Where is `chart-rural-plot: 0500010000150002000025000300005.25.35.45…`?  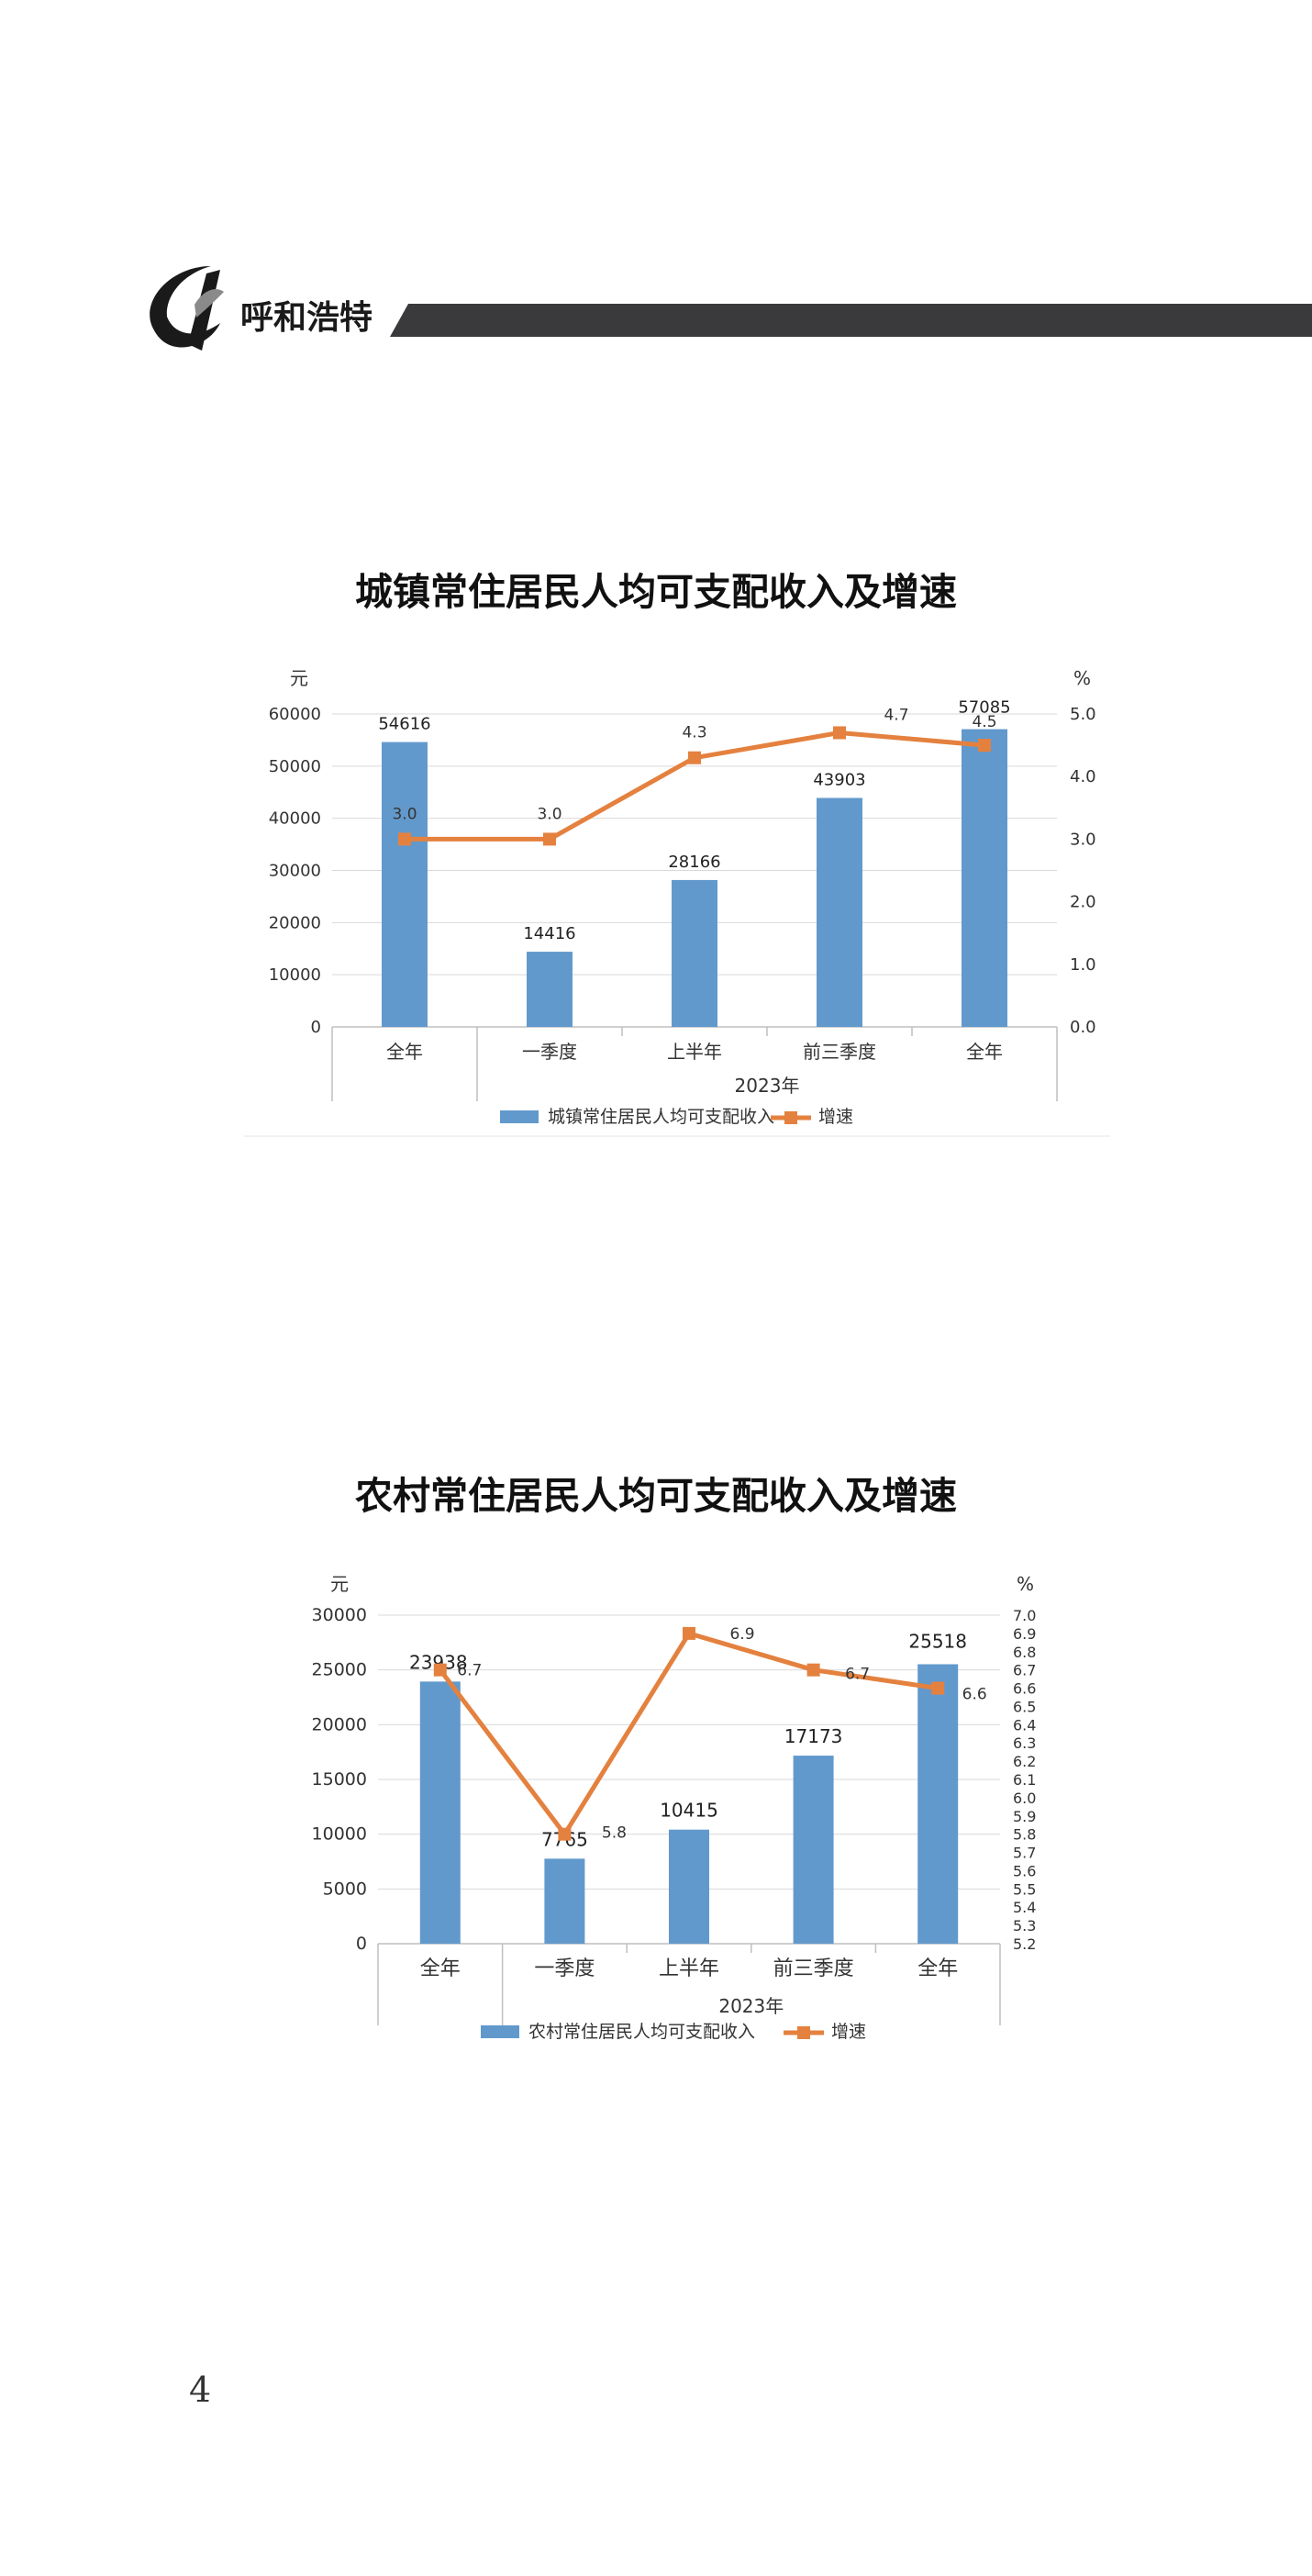
chart-rural-plot: 0500010000150002000025000300005.25.35.45… is located at coordinates (674, 1807).